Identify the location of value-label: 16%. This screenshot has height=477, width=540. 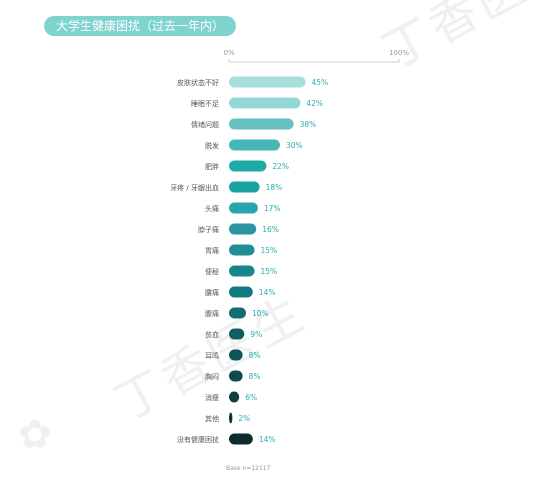
(270, 229).